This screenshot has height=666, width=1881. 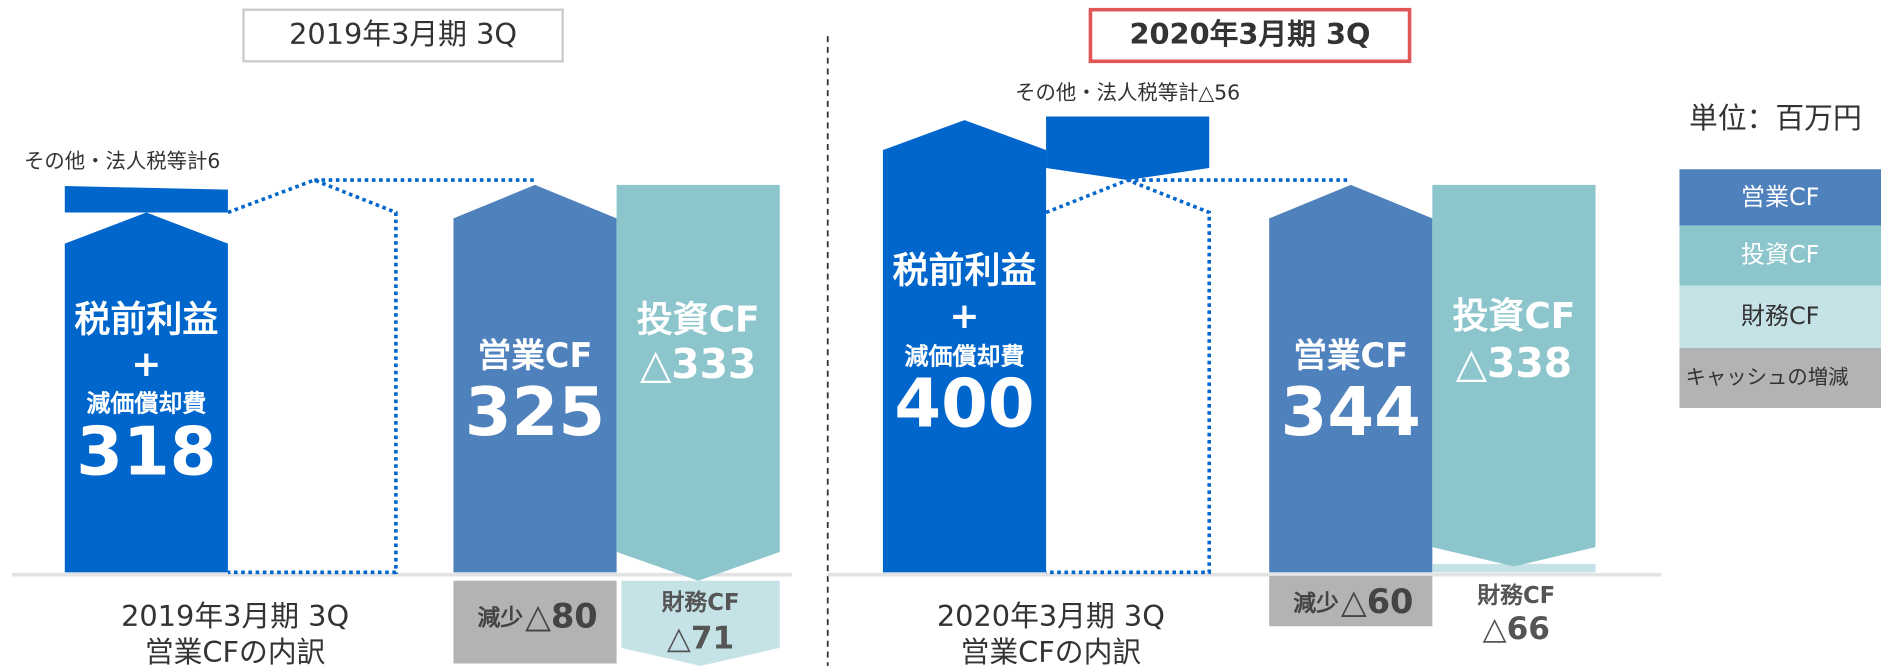 What do you see at coordinates (122, 161) in the screenshot?
I see `other-label: その他・法人税等計6` at bounding box center [122, 161].